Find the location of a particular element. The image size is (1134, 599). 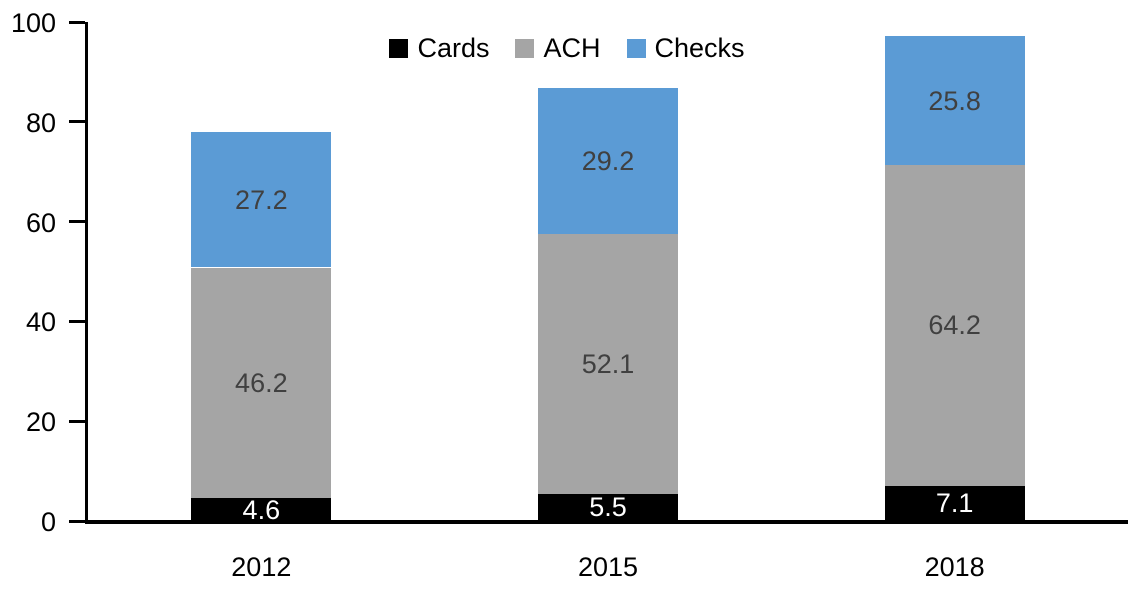

legend-item-ach: ACH is located at coordinates (558, 48).